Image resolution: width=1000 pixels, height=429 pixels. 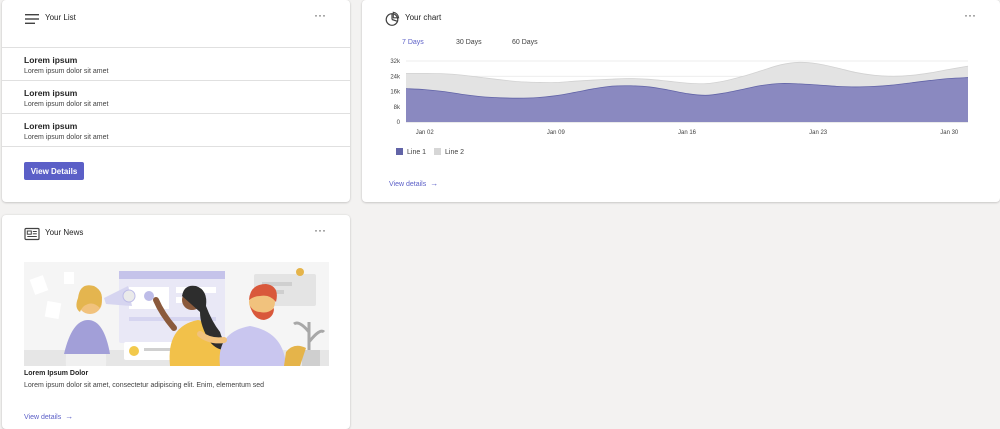 What do you see at coordinates (397, 108) in the screenshot?
I see `y-tick-label: 8k` at bounding box center [397, 108].